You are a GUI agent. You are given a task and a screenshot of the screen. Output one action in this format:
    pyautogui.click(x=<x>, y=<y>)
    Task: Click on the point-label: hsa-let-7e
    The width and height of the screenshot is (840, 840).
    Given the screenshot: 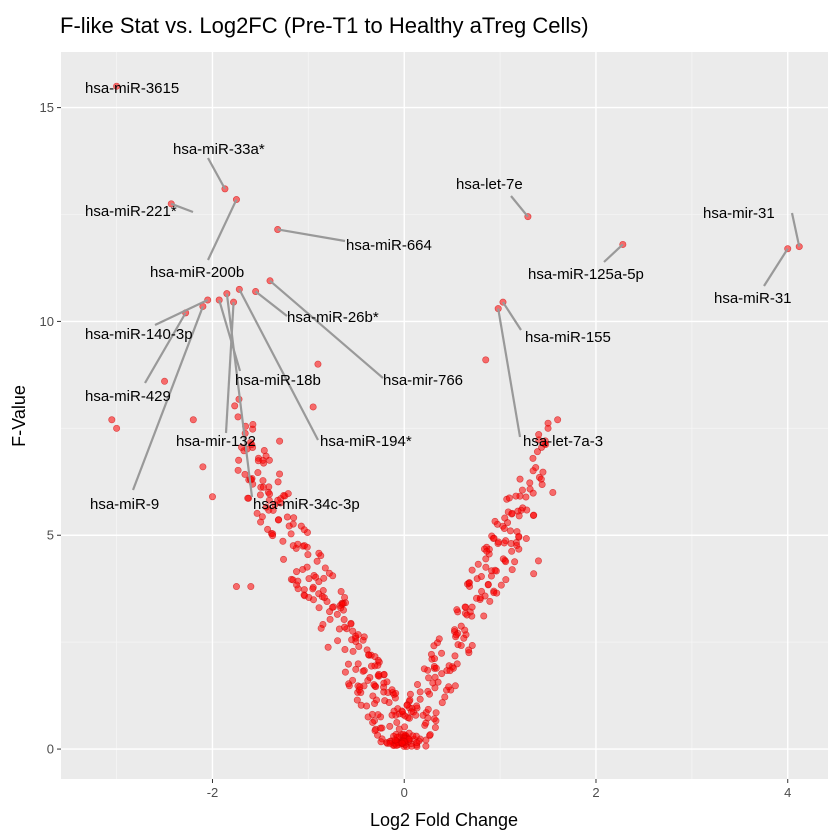 What is the action you would take?
    pyautogui.click(x=489, y=184)
    